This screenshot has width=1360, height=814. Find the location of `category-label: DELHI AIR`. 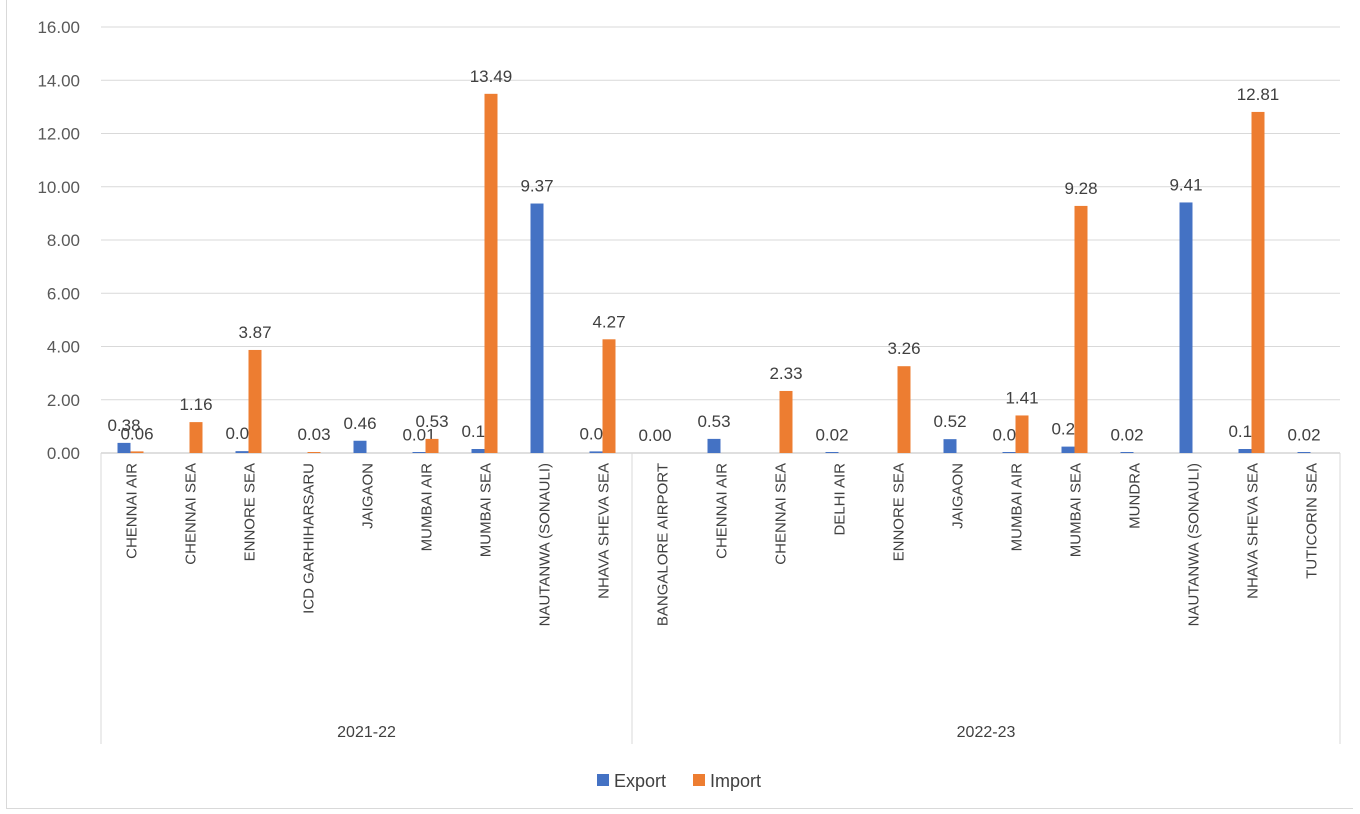

category-label: DELHI AIR is located at coordinates (840, 499).